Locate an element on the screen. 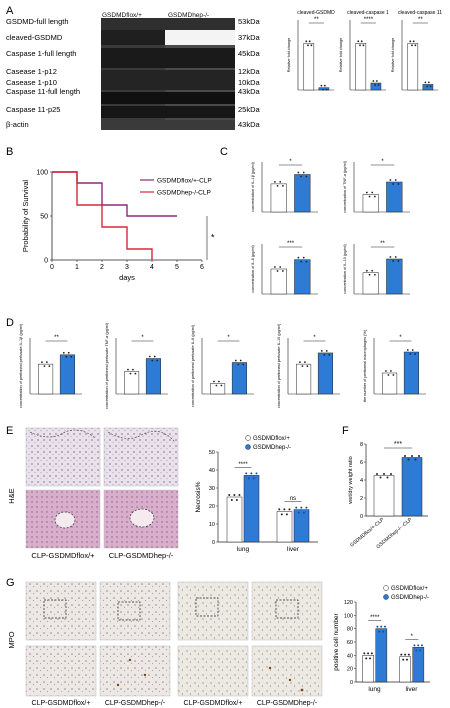  sig-label: *** is located at coordinates (291, 244).